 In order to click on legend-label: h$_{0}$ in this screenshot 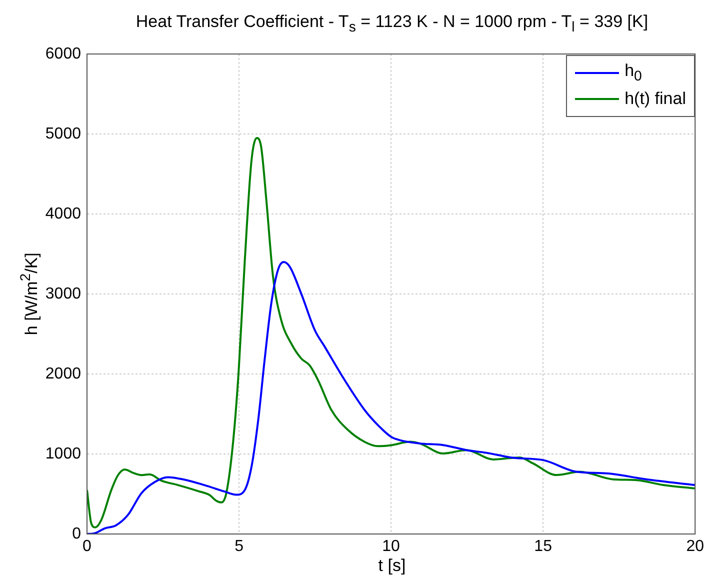, I will do `click(633, 73)`.